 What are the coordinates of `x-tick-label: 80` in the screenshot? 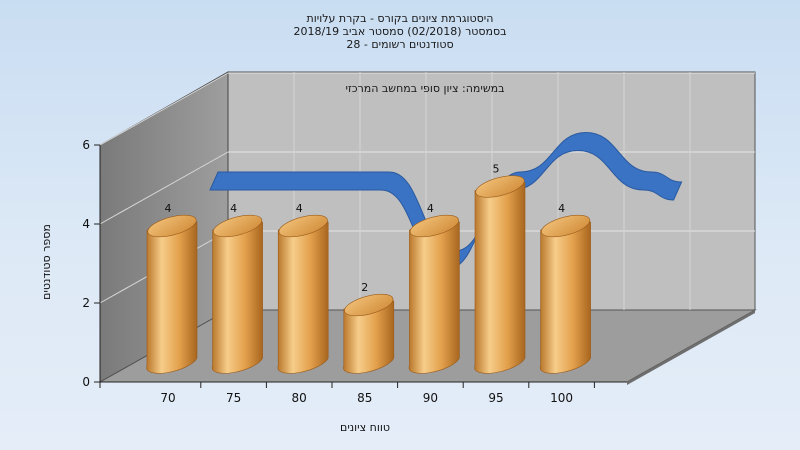 It's located at (299, 398).